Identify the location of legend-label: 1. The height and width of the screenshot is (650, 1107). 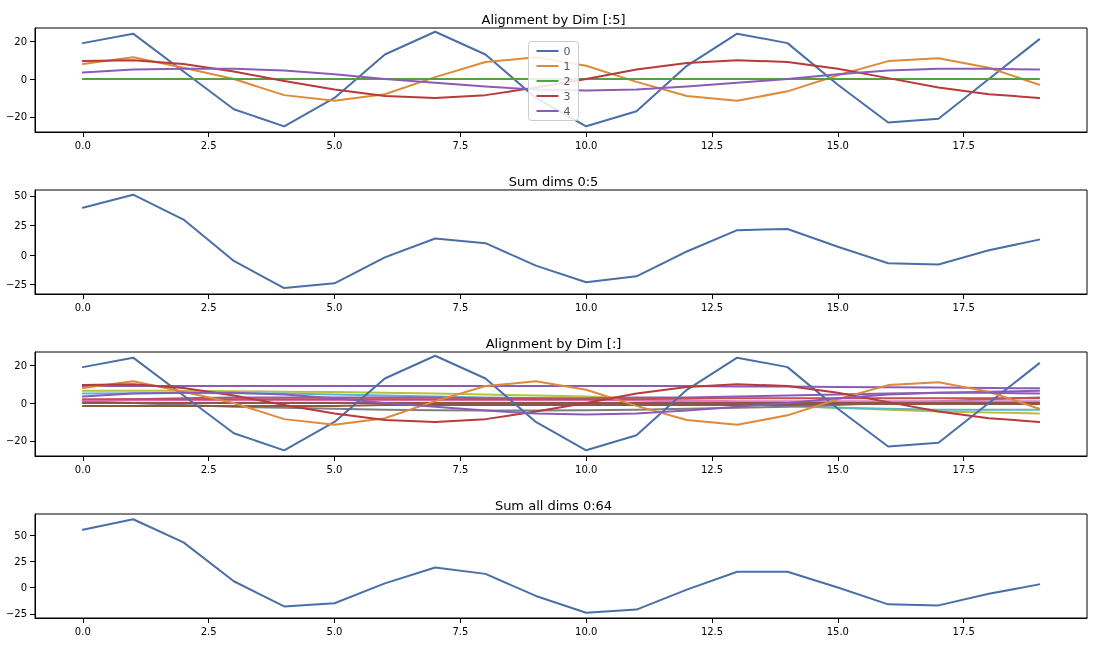
(567, 66).